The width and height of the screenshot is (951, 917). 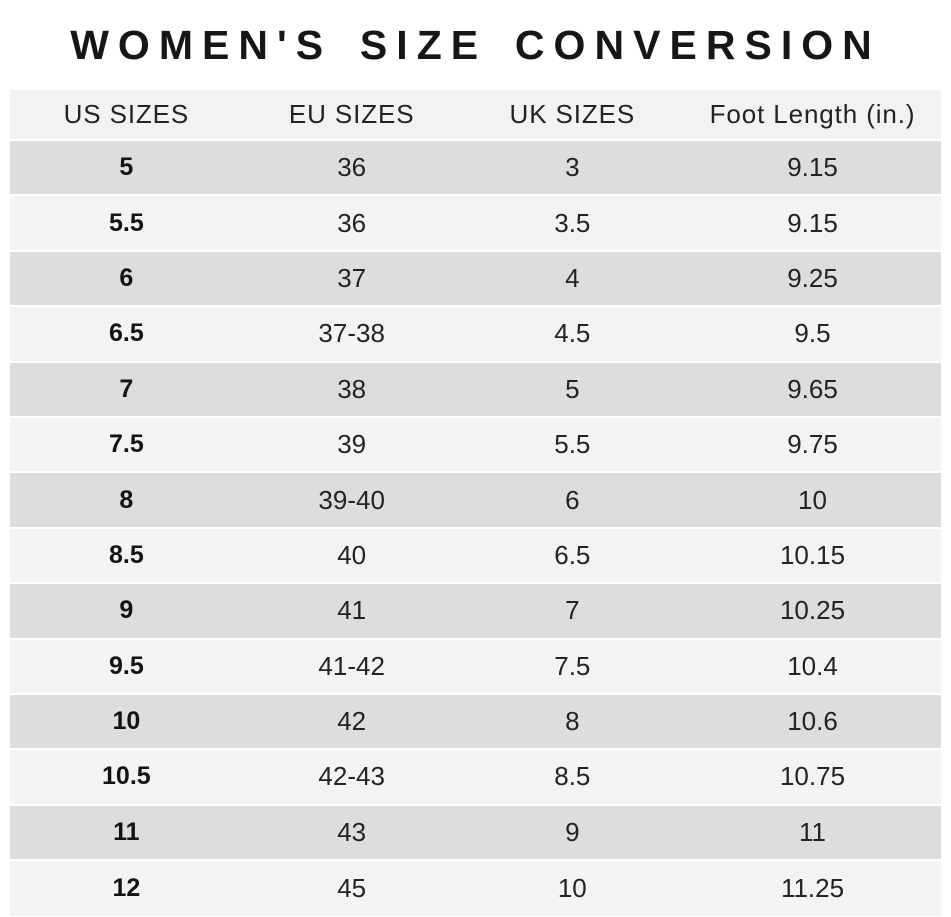 What do you see at coordinates (351, 114) in the screenshot?
I see `column-header-eu-sizes: EU SIZES` at bounding box center [351, 114].